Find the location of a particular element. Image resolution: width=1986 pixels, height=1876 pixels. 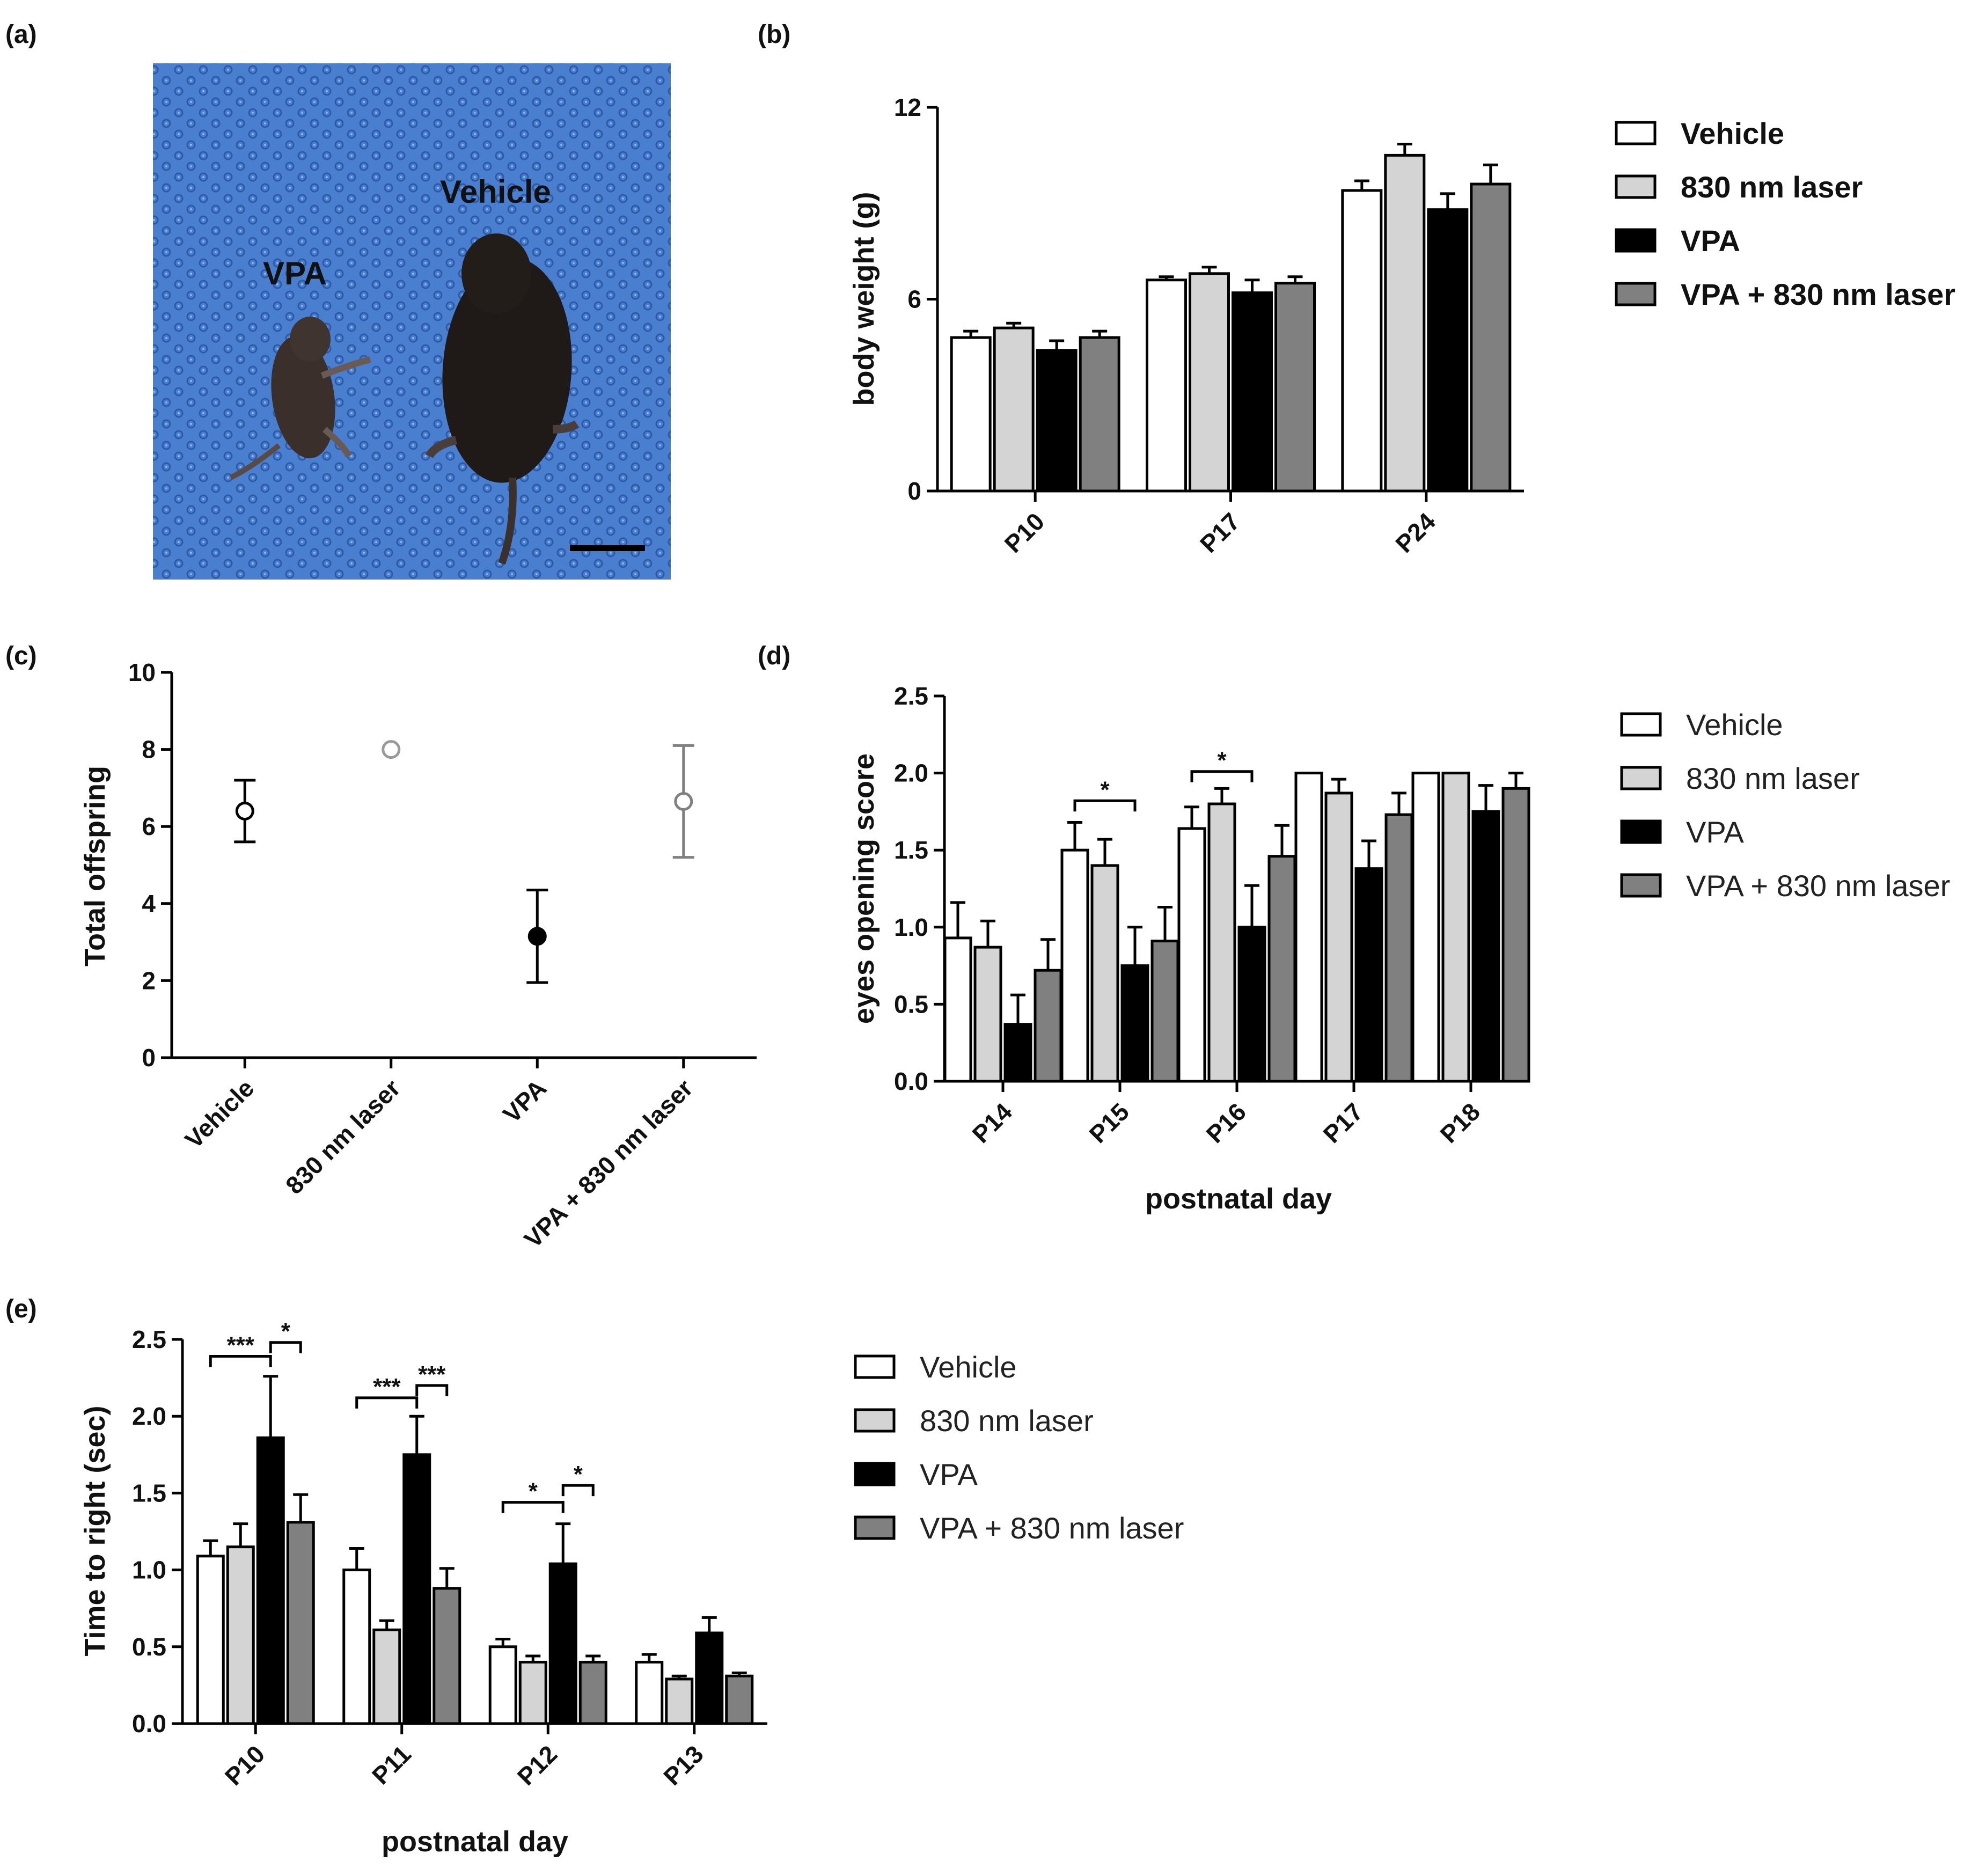

x-tick-label-p13: P13 is located at coordinates (684, 1765).